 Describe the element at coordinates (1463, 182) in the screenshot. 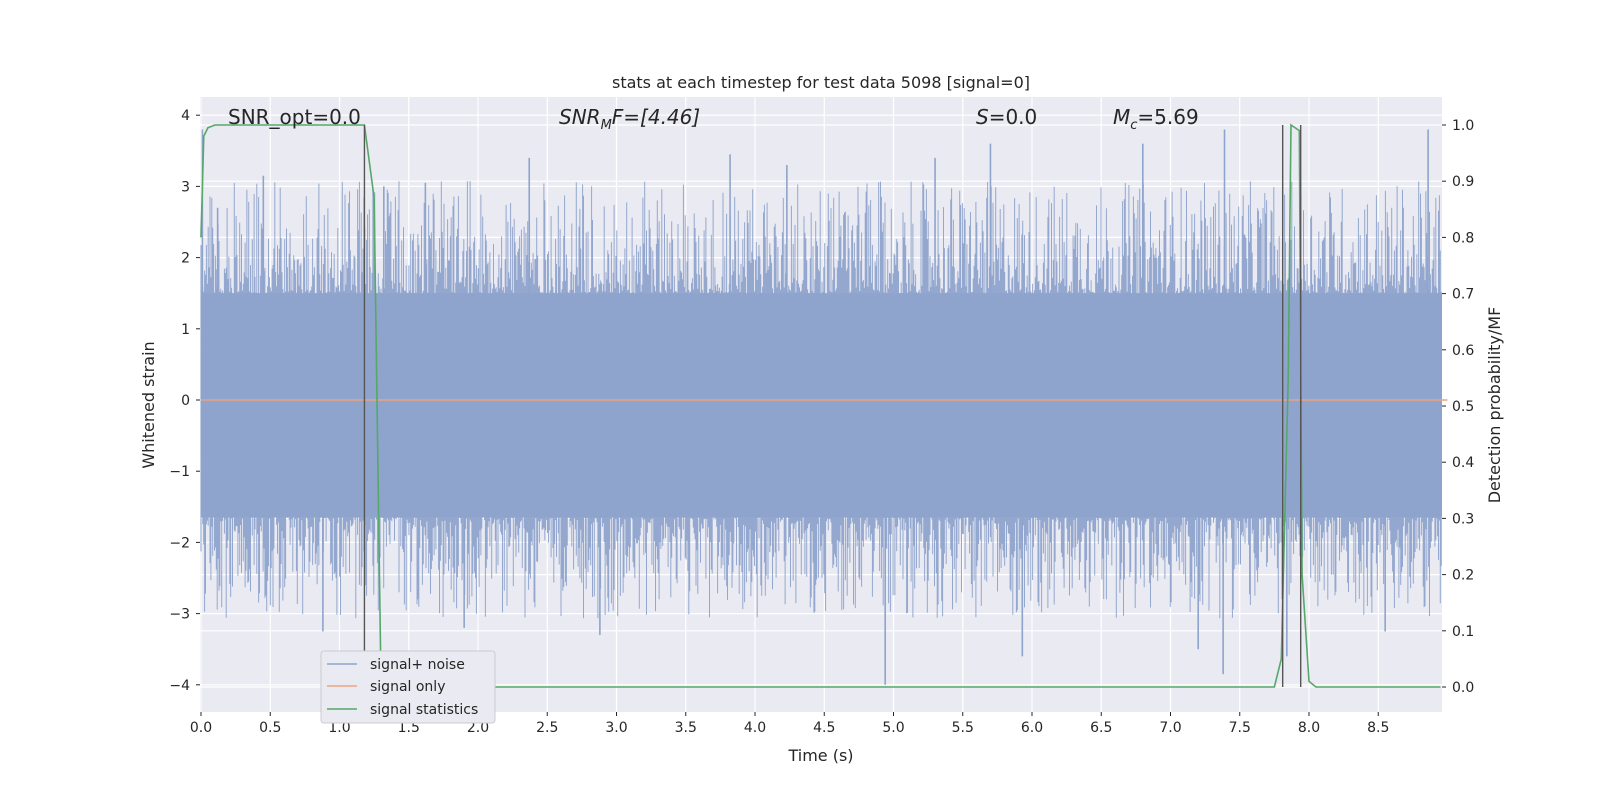

I see `y-right-tick-label: 0.9` at that location.